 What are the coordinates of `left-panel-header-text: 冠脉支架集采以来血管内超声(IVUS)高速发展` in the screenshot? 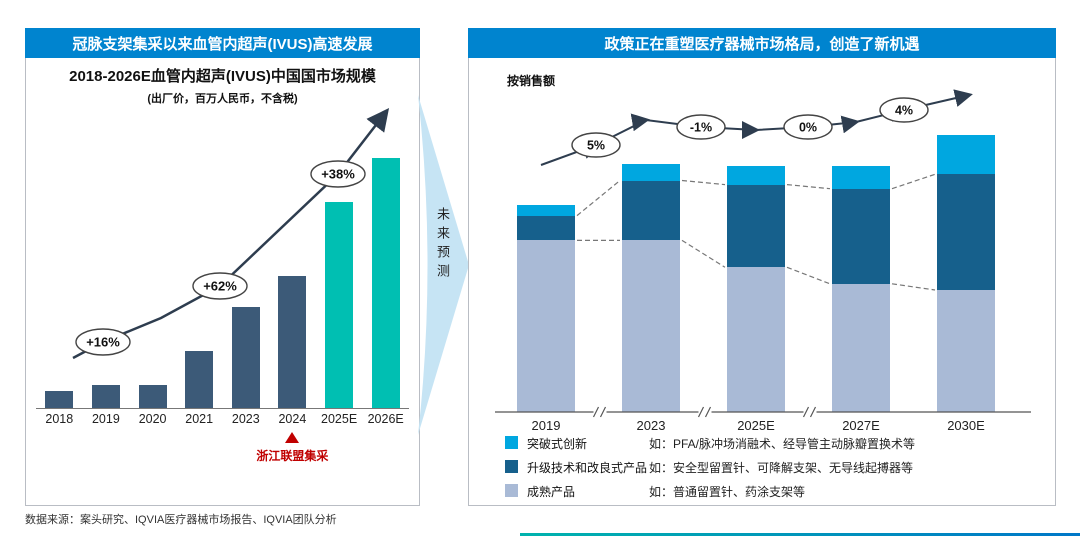 It's located at (222, 44).